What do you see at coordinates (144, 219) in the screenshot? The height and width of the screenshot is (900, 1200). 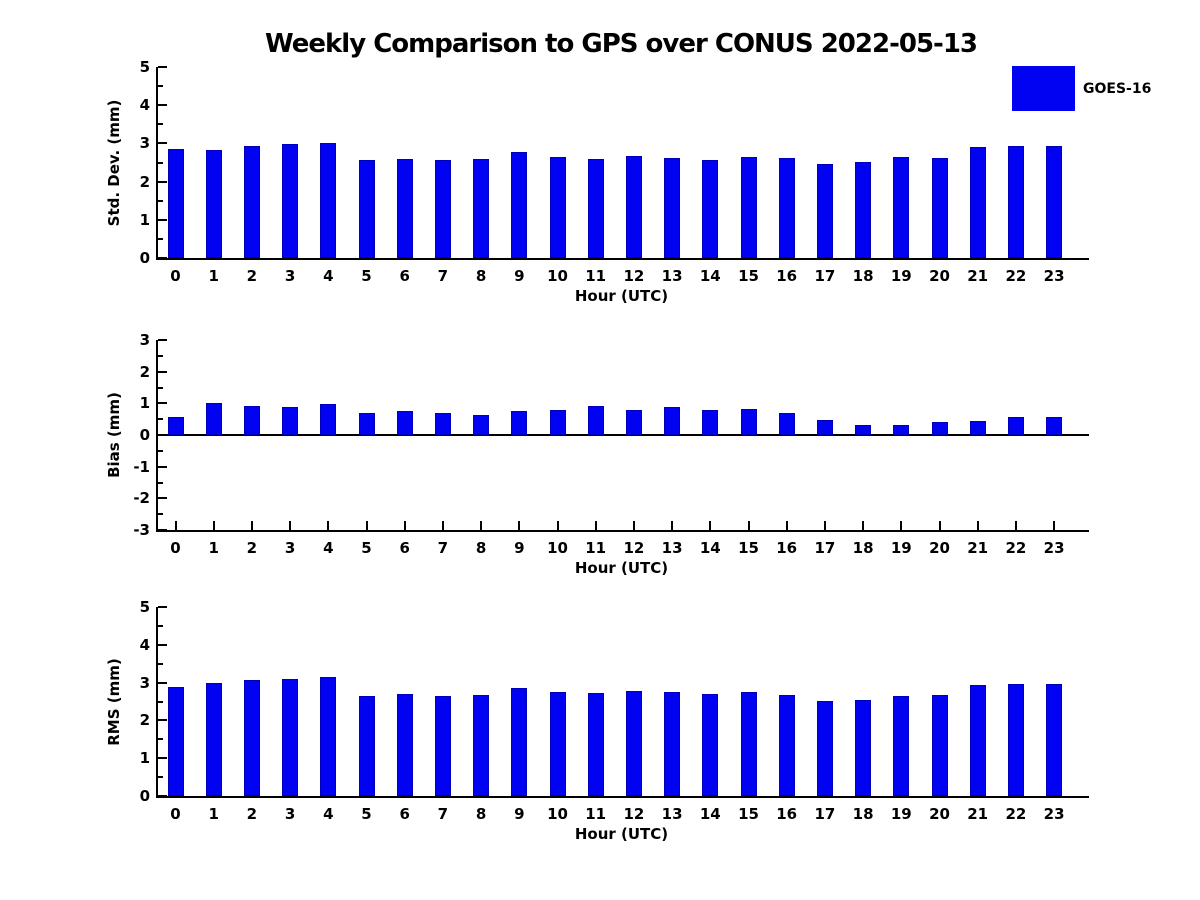 I see `y-tick-label: 1` at bounding box center [144, 219].